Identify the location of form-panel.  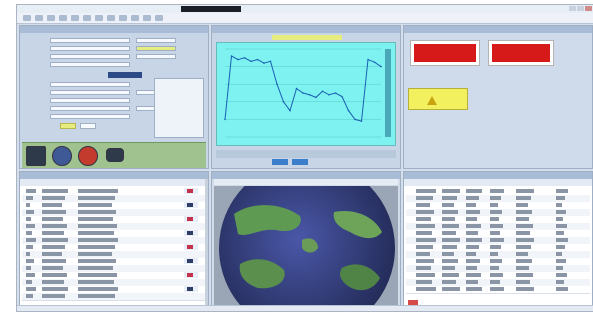
(114, 97).